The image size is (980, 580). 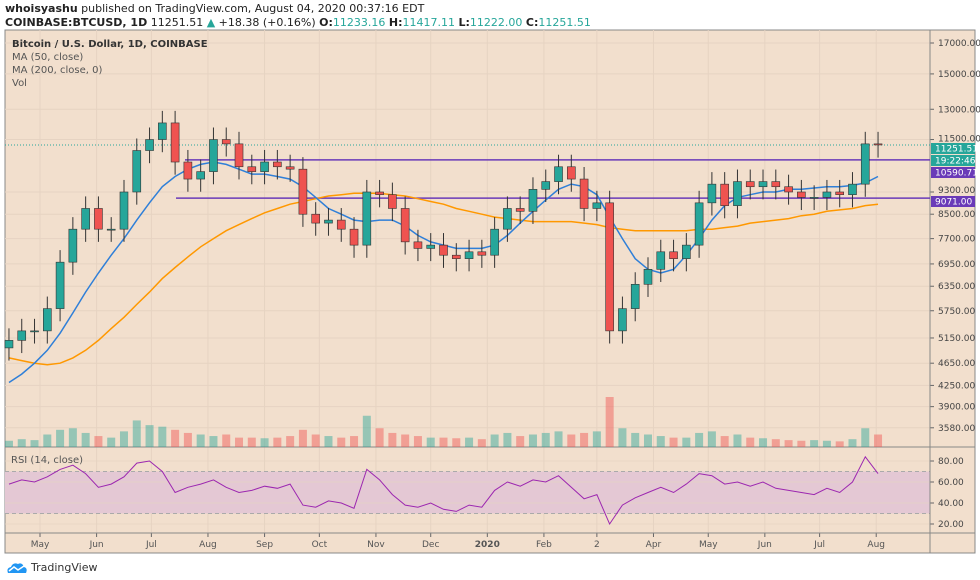 I want to click on tradingview-logo: TradingView, so click(x=51, y=567).